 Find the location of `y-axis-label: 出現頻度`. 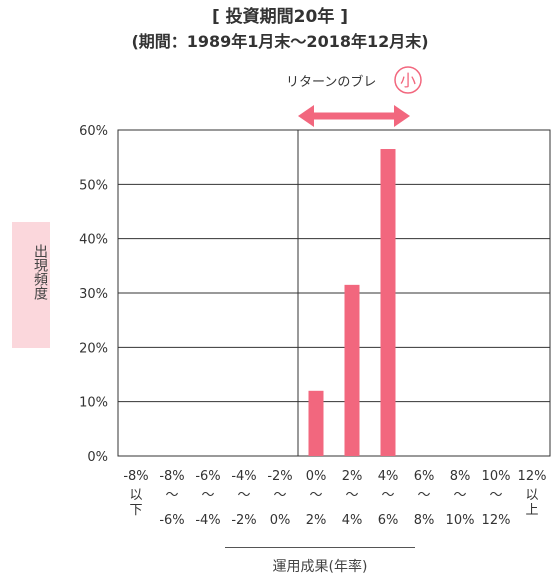

y-axis-label: 出現頻度 is located at coordinates (40, 272).